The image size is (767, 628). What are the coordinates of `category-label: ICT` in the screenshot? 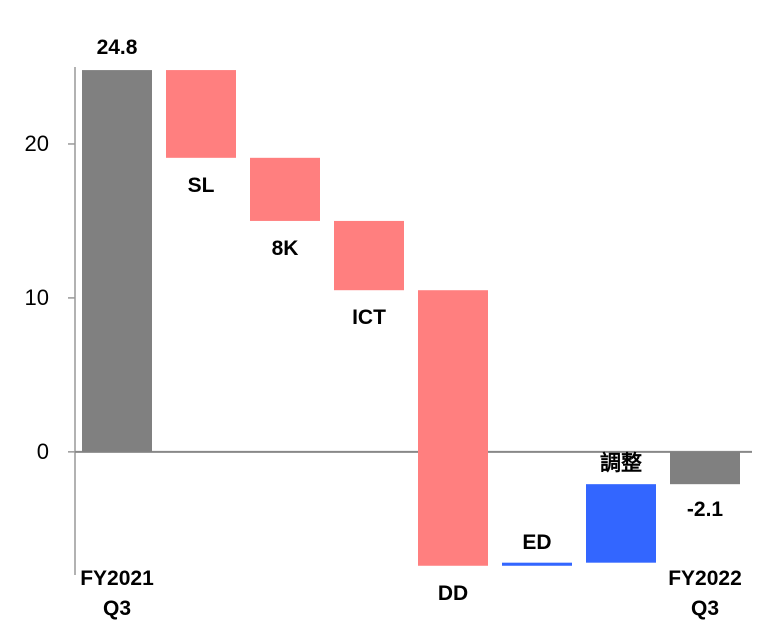 It's located at (369, 318).